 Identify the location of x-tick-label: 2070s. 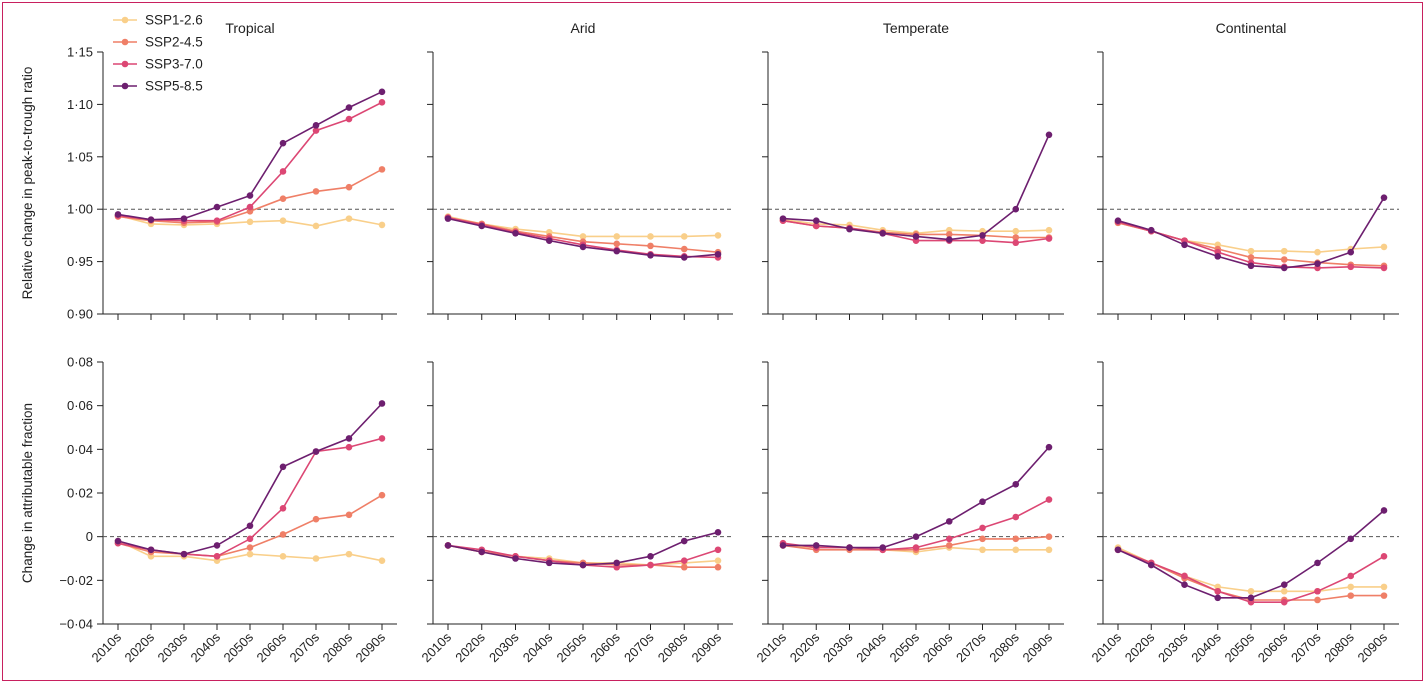
(971, 647).